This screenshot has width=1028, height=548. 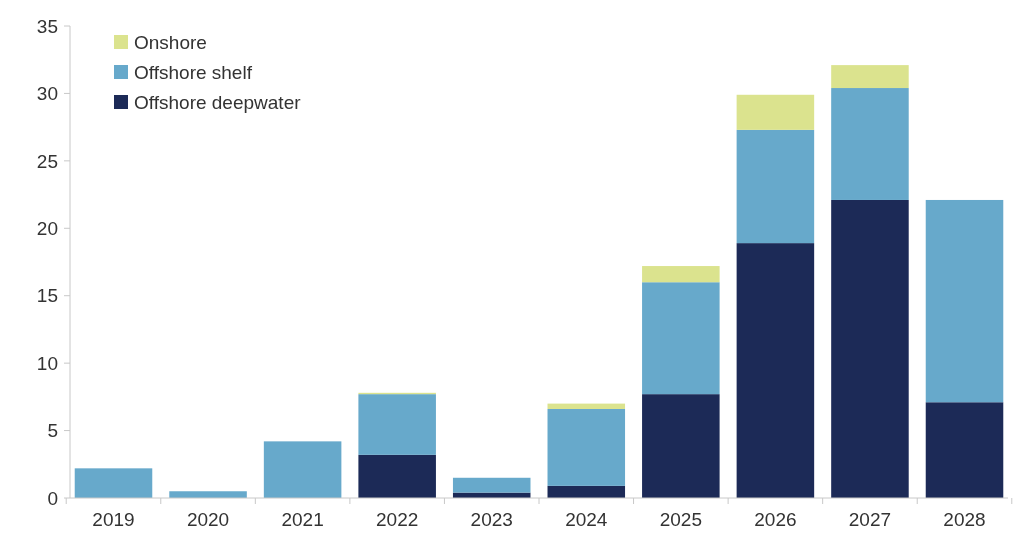 I want to click on y-tick-label: 25, so click(x=47, y=161).